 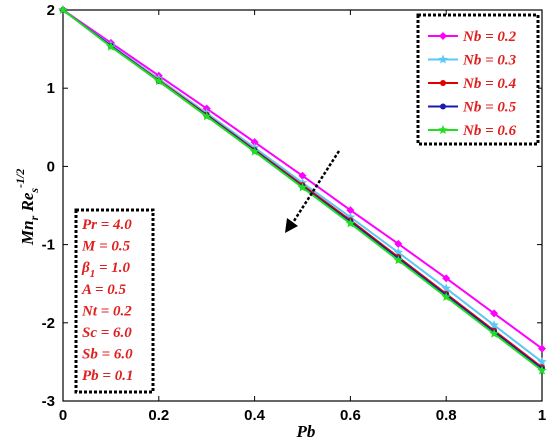 I want to click on y-tick-label: -1, so click(x=48, y=245).